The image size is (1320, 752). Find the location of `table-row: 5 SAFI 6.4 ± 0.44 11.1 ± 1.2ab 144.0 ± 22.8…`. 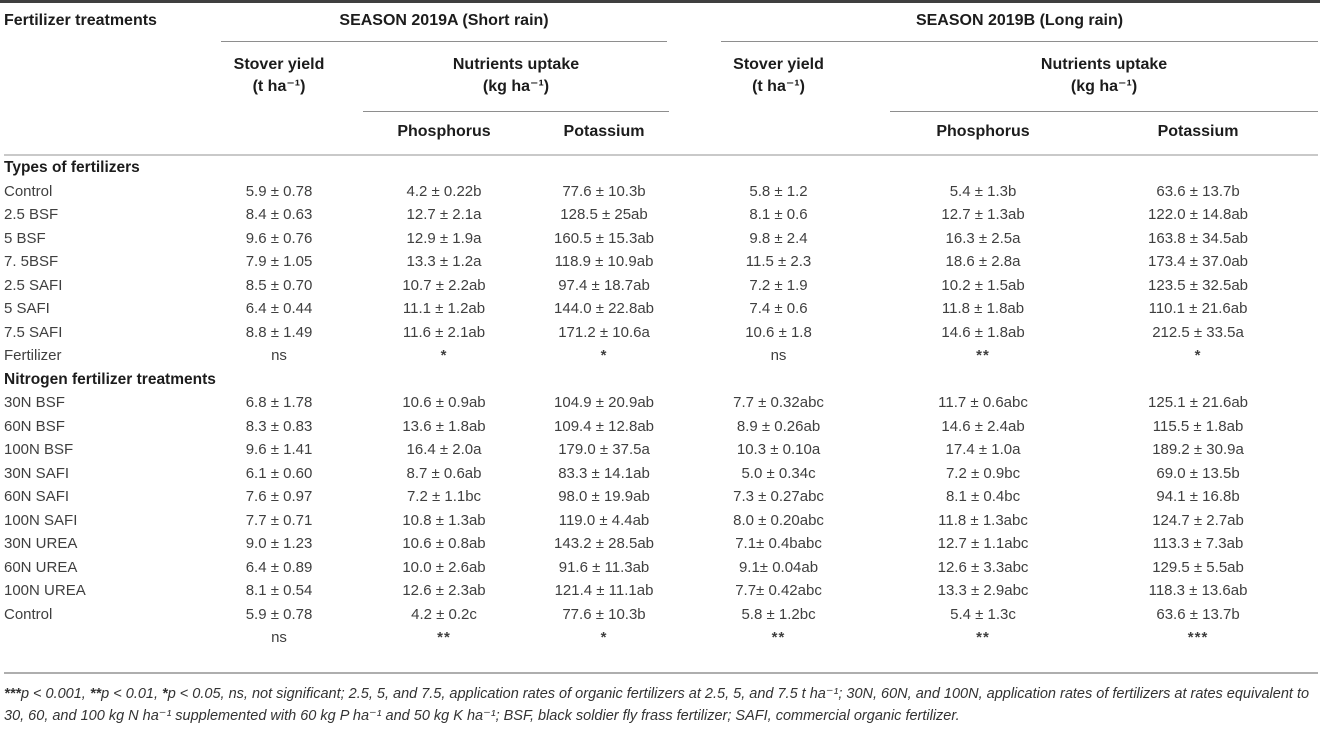

table-row: 5 SAFI 6.4 ± 0.44 11.1 ± 1.2ab 144.0 ± 22.8… is located at coordinates (661, 309).